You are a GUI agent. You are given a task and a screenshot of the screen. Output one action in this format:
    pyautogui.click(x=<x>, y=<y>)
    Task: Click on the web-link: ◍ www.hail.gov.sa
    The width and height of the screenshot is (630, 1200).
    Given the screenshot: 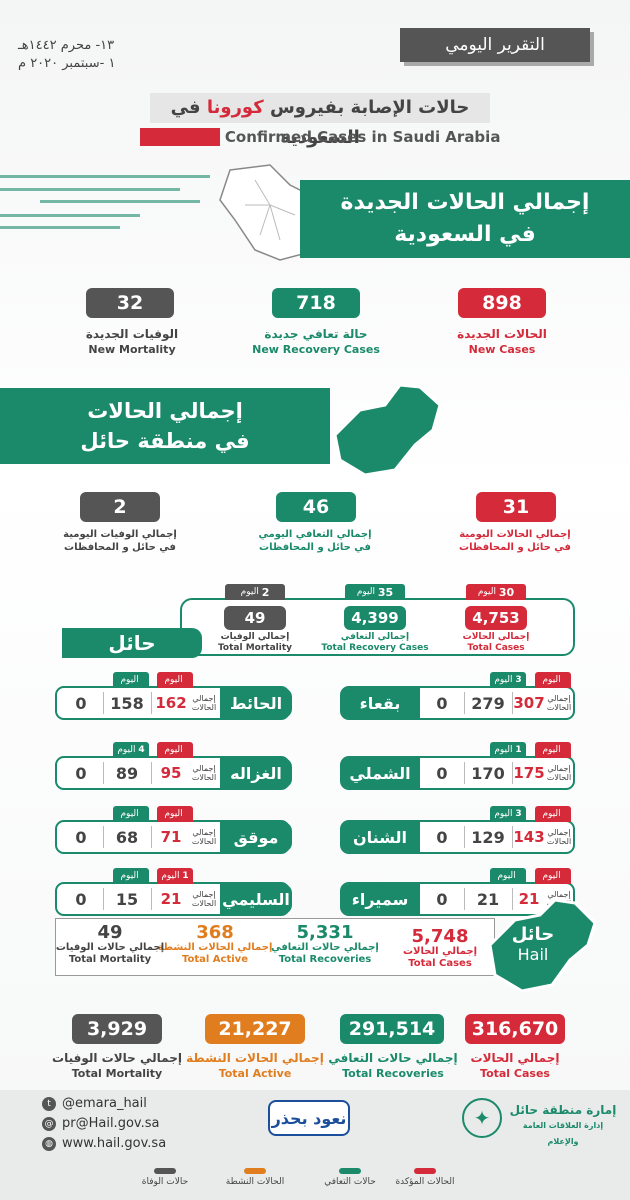 What is the action you would take?
    pyautogui.click(x=104, y=1143)
    